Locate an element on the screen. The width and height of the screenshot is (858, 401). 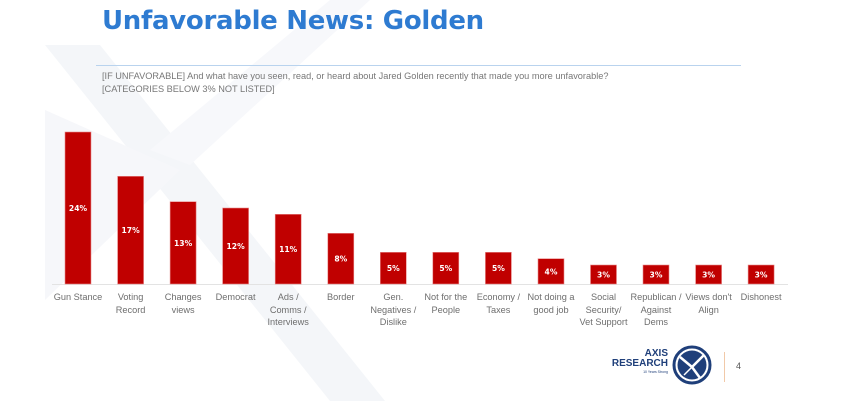
category-label-line: Gun Stance is located at coordinates (78, 297).